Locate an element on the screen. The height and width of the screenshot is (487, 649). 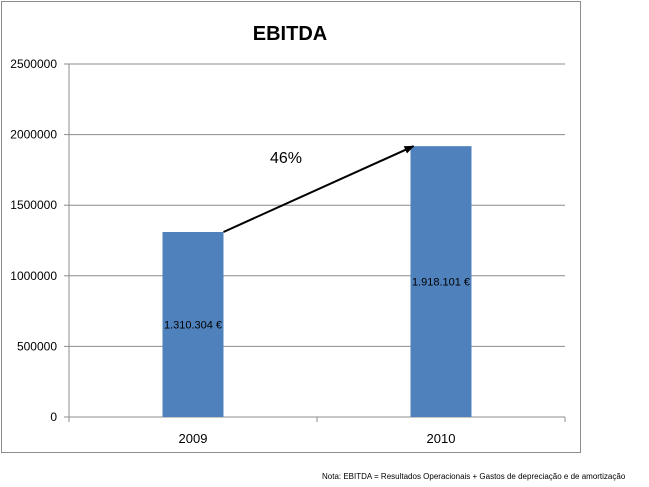
chart-title: EBITDA is located at coordinates (290, 34).